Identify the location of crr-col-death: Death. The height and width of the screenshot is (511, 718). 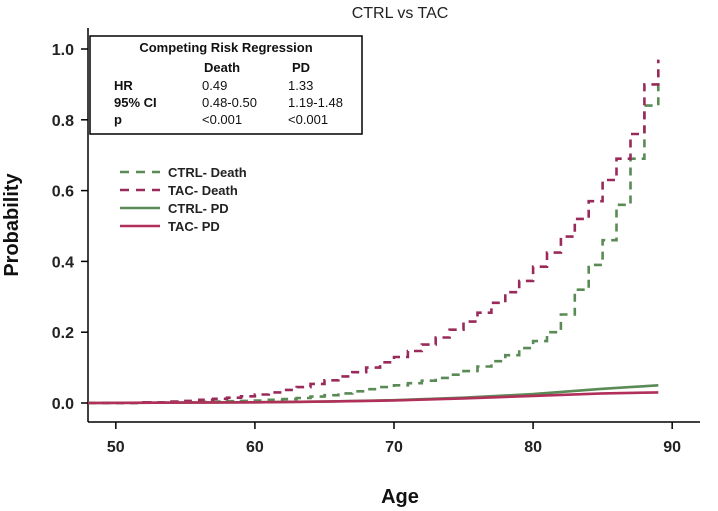
(222, 67).